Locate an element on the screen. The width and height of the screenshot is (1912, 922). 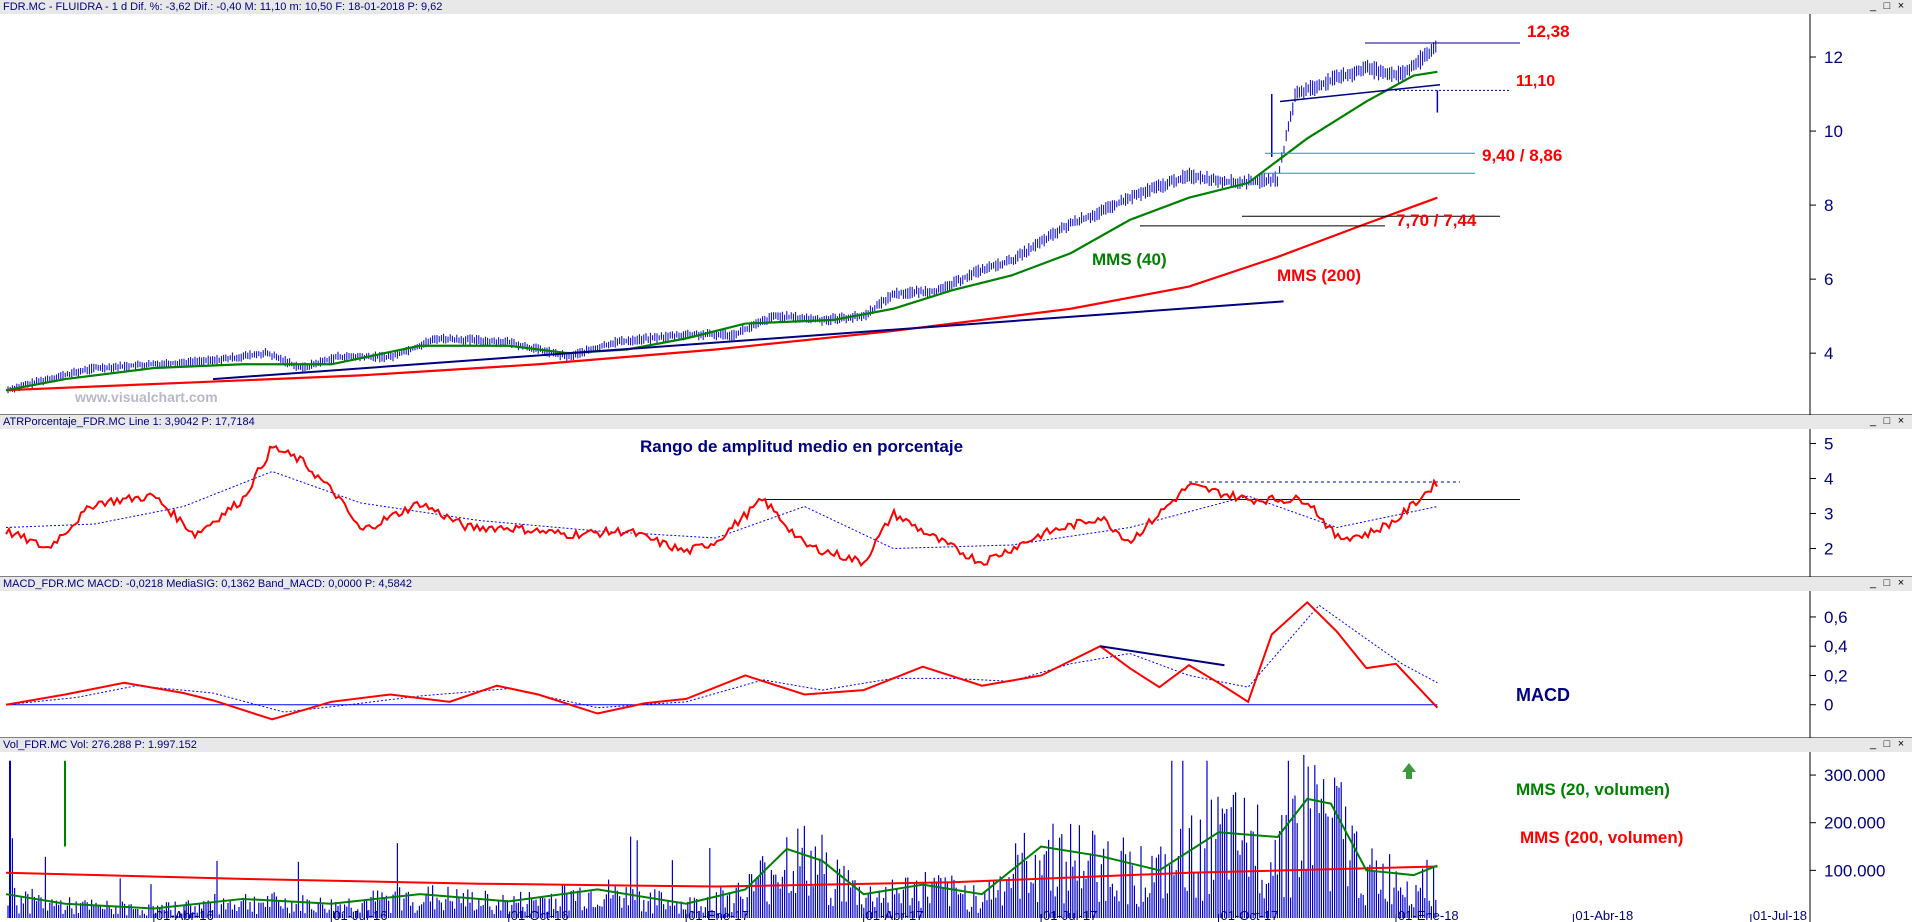
atr-window-controls: _ □ × is located at coordinates (1887, 422).